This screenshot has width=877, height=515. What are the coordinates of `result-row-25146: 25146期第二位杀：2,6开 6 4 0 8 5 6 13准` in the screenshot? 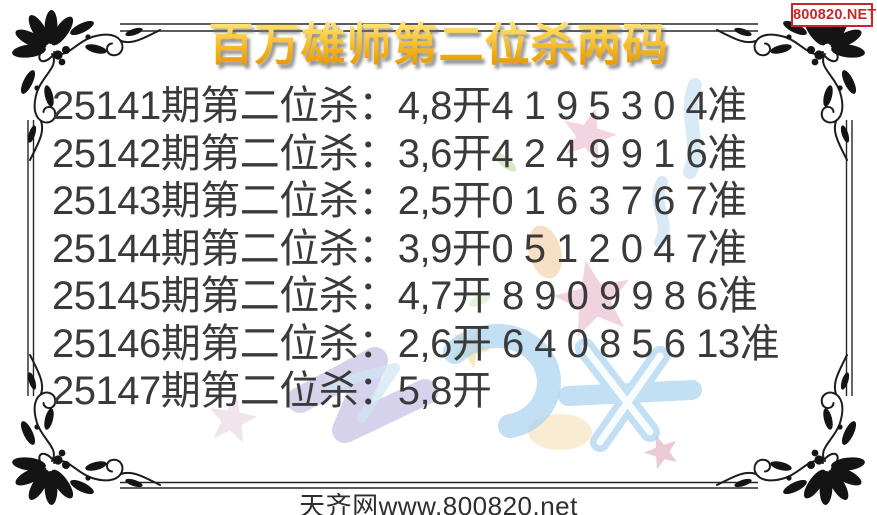 It's located at (416, 343).